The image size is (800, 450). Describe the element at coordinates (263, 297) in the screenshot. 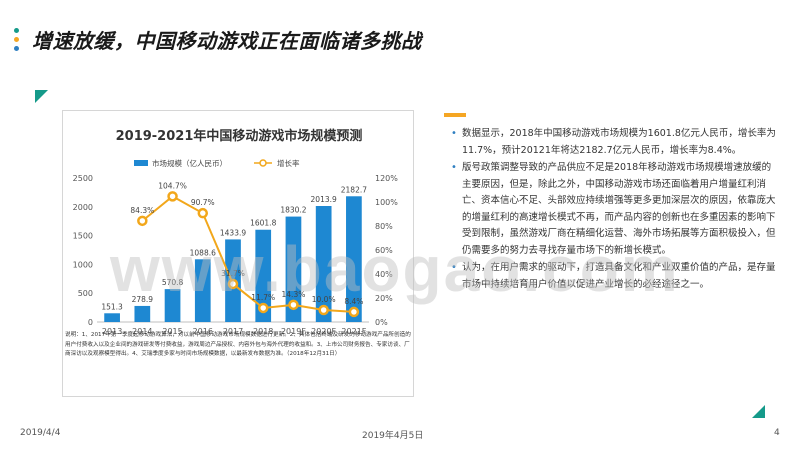

I see `growth-rate-label: 11.7%` at that location.